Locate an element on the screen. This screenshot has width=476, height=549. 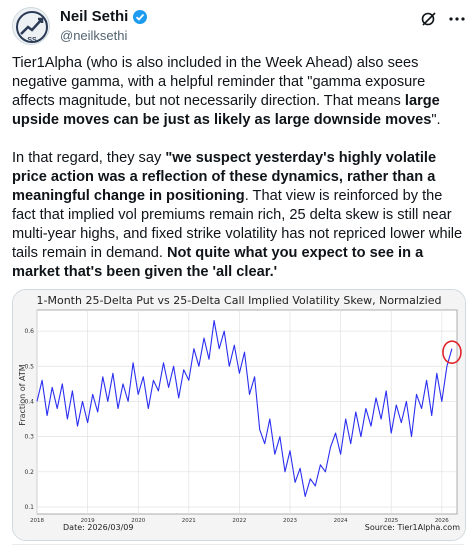
author-name: Neil Sethi is located at coordinates (94, 16).